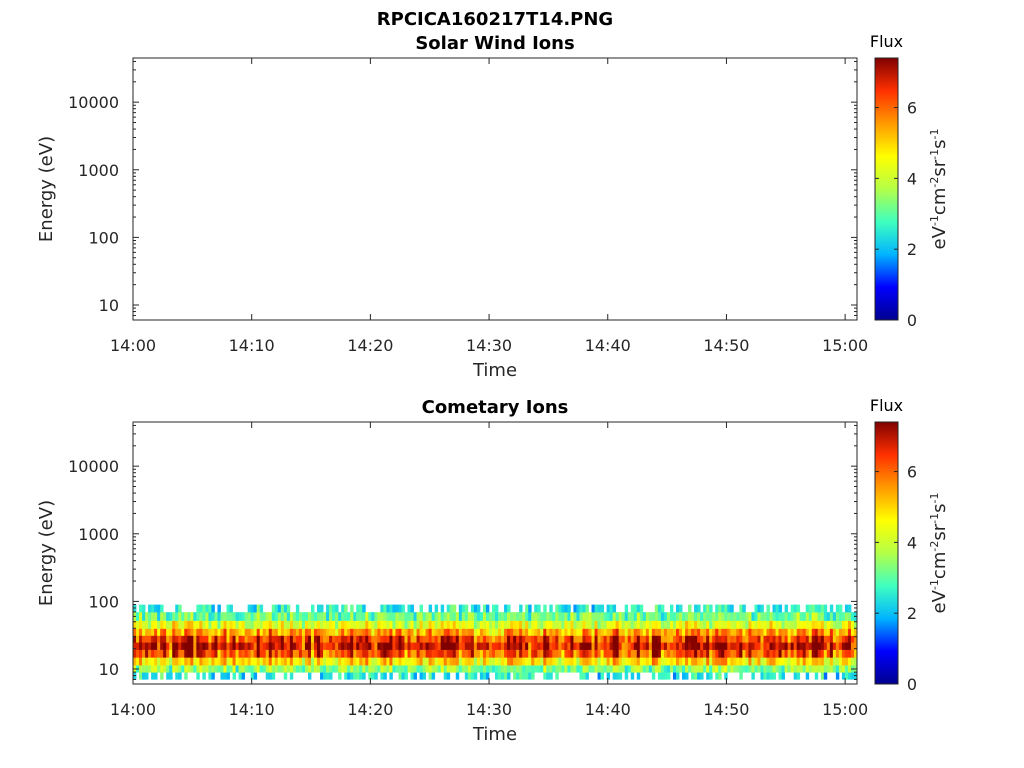  I want to click on y-tick-label: 1000, so click(98, 534).